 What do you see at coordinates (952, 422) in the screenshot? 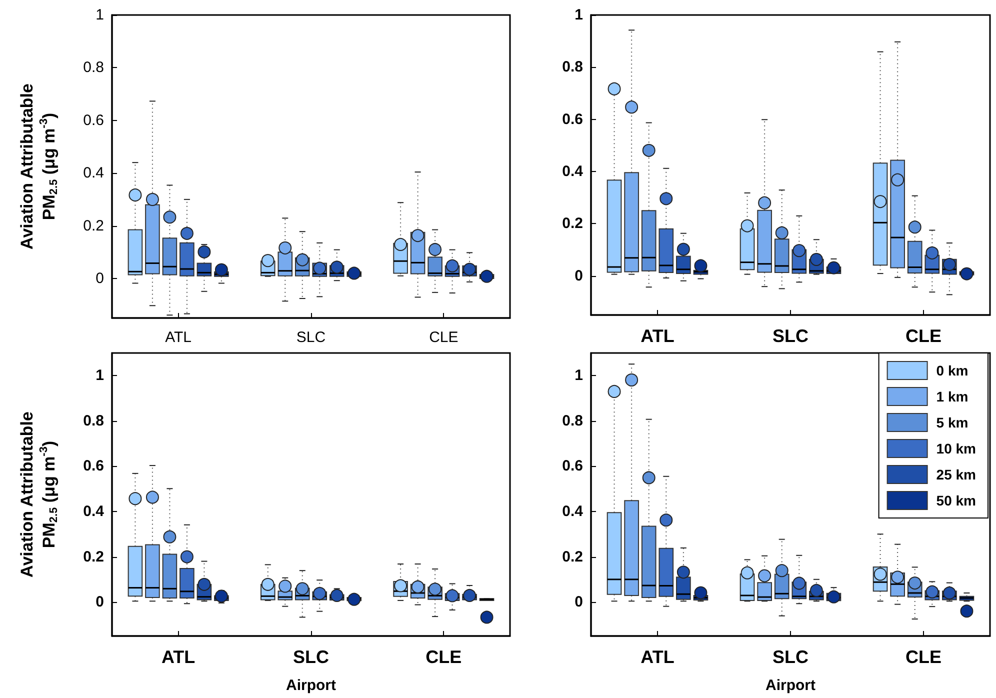
I see `legend-label: 5 km` at bounding box center [952, 422].